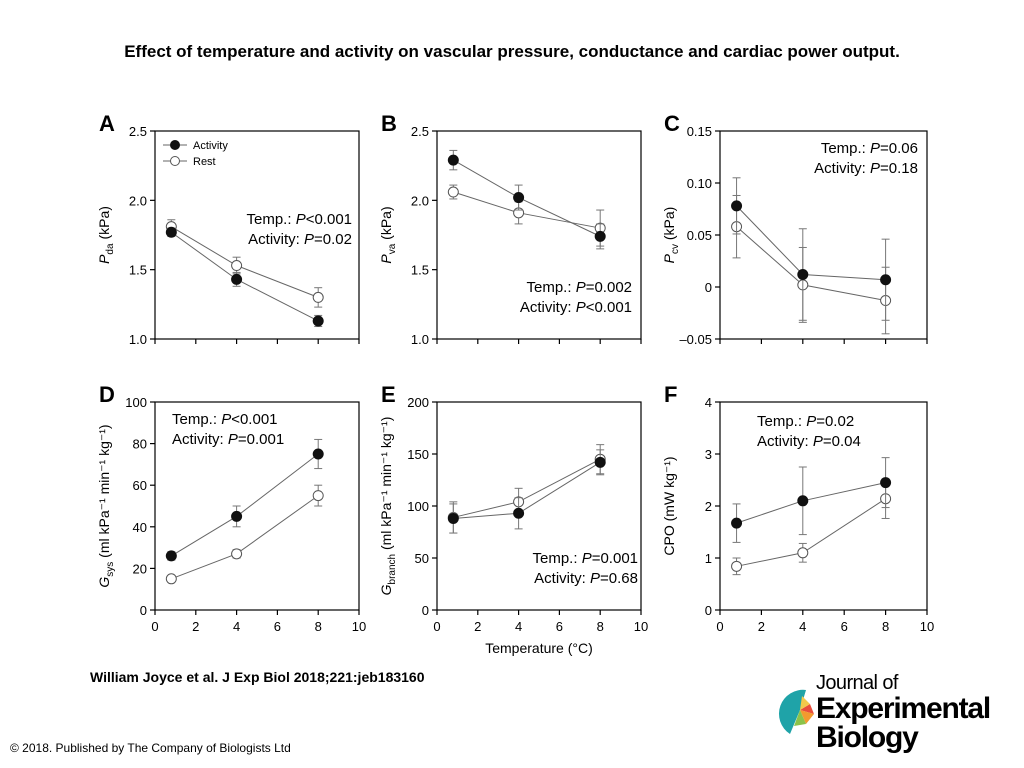 Image resolution: width=1024 pixels, height=768 pixels. What do you see at coordinates (420, 270) in the screenshot?
I see `y-tick-label: 1.5` at bounding box center [420, 270].